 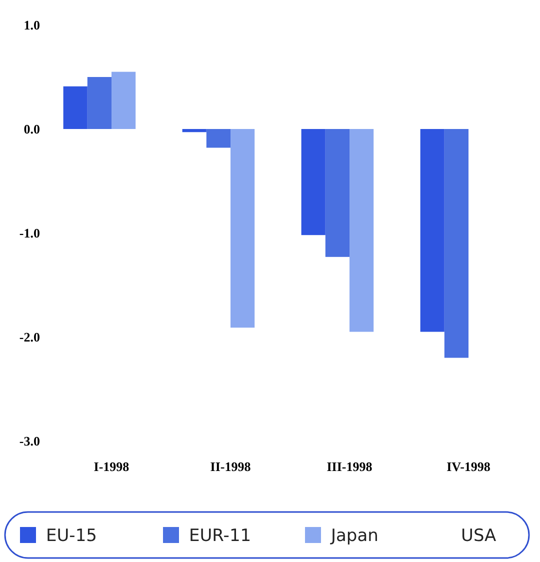 What do you see at coordinates (468, 466) in the screenshot?
I see `x-tick-label: IV-1998` at bounding box center [468, 466].